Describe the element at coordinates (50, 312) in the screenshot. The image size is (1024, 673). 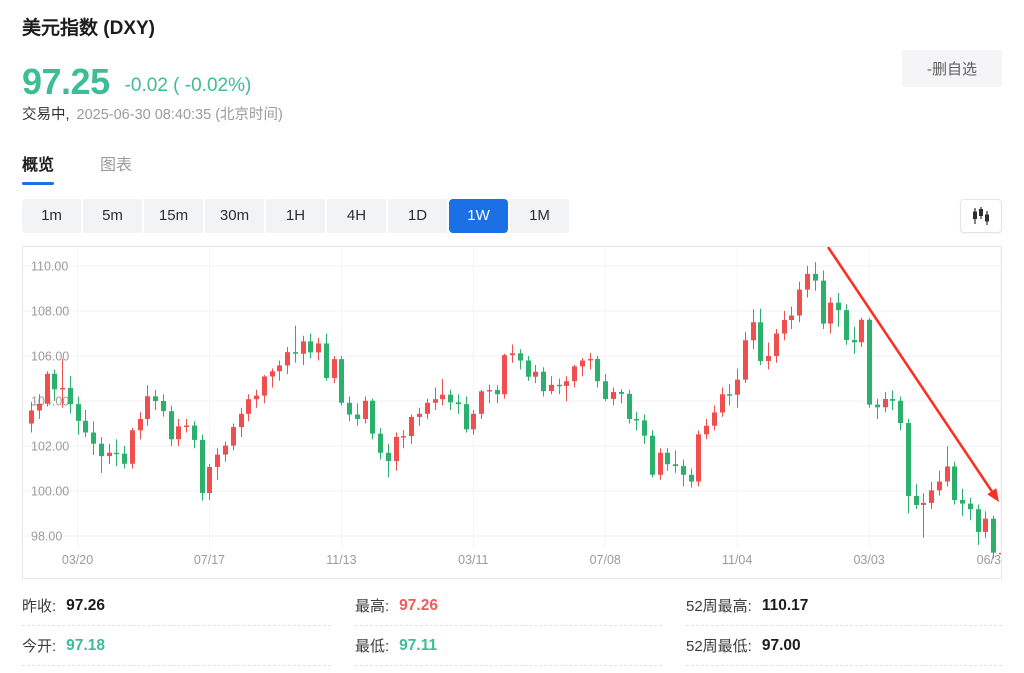
I see `y-axis-label: 108.00` at that location.